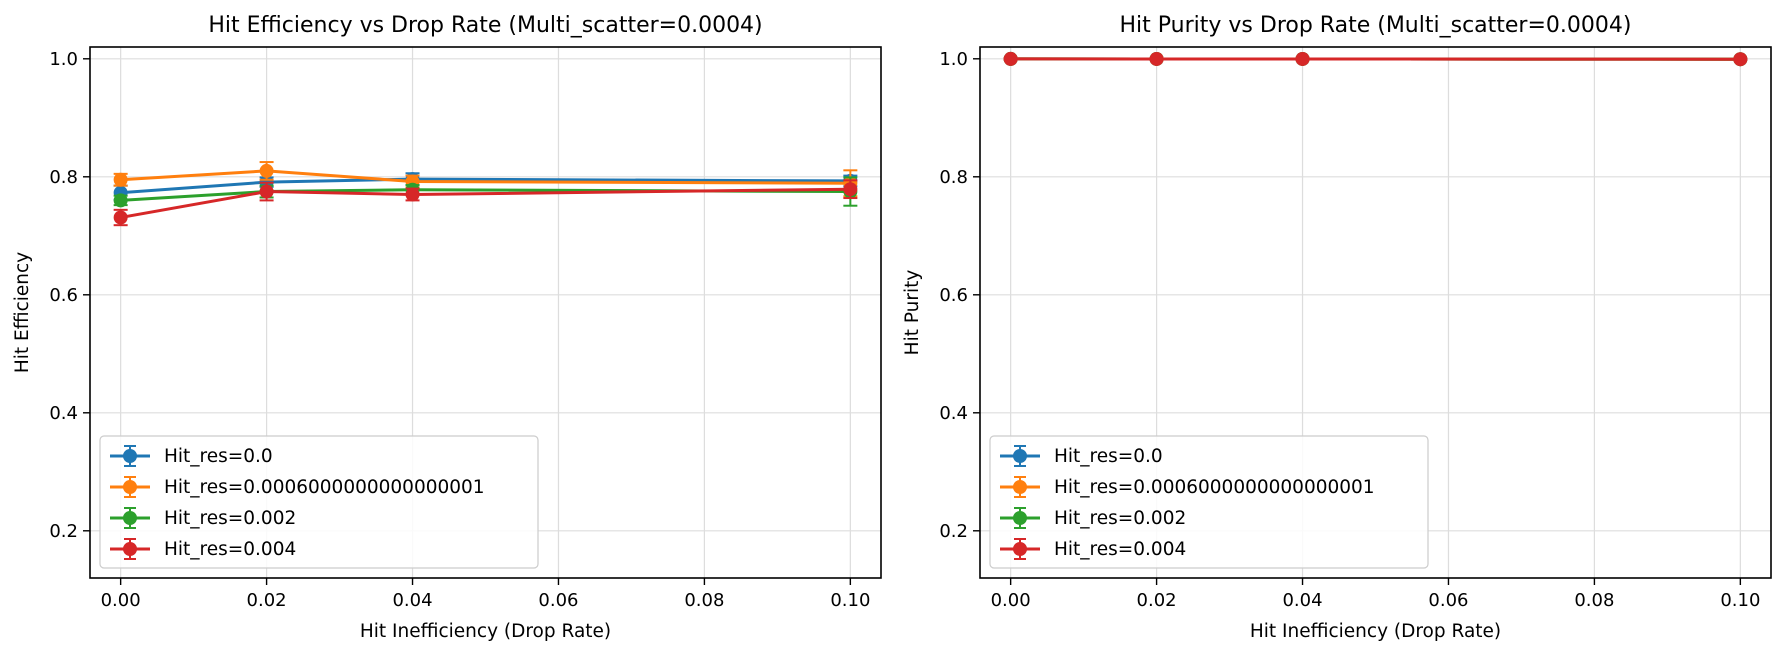 This screenshot has width=1784, height=656. What do you see at coordinates (912, 313) in the screenshot?
I see `y-axis-label: Hit Purity` at bounding box center [912, 313].